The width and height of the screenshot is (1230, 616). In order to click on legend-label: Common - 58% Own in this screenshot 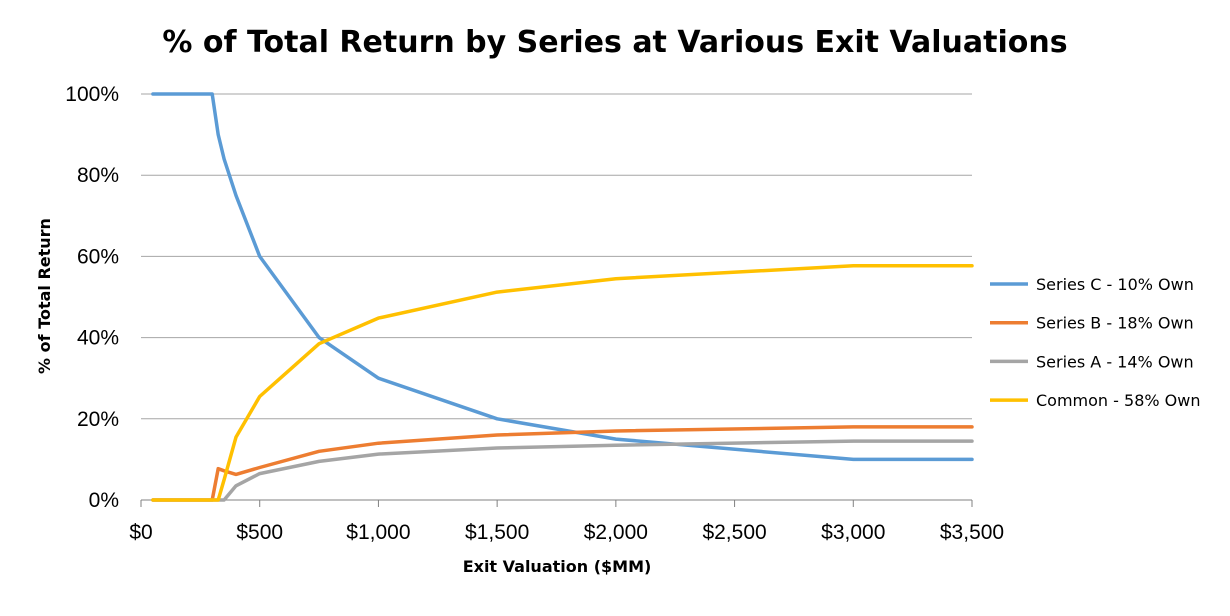, I will do `click(1118, 400)`.